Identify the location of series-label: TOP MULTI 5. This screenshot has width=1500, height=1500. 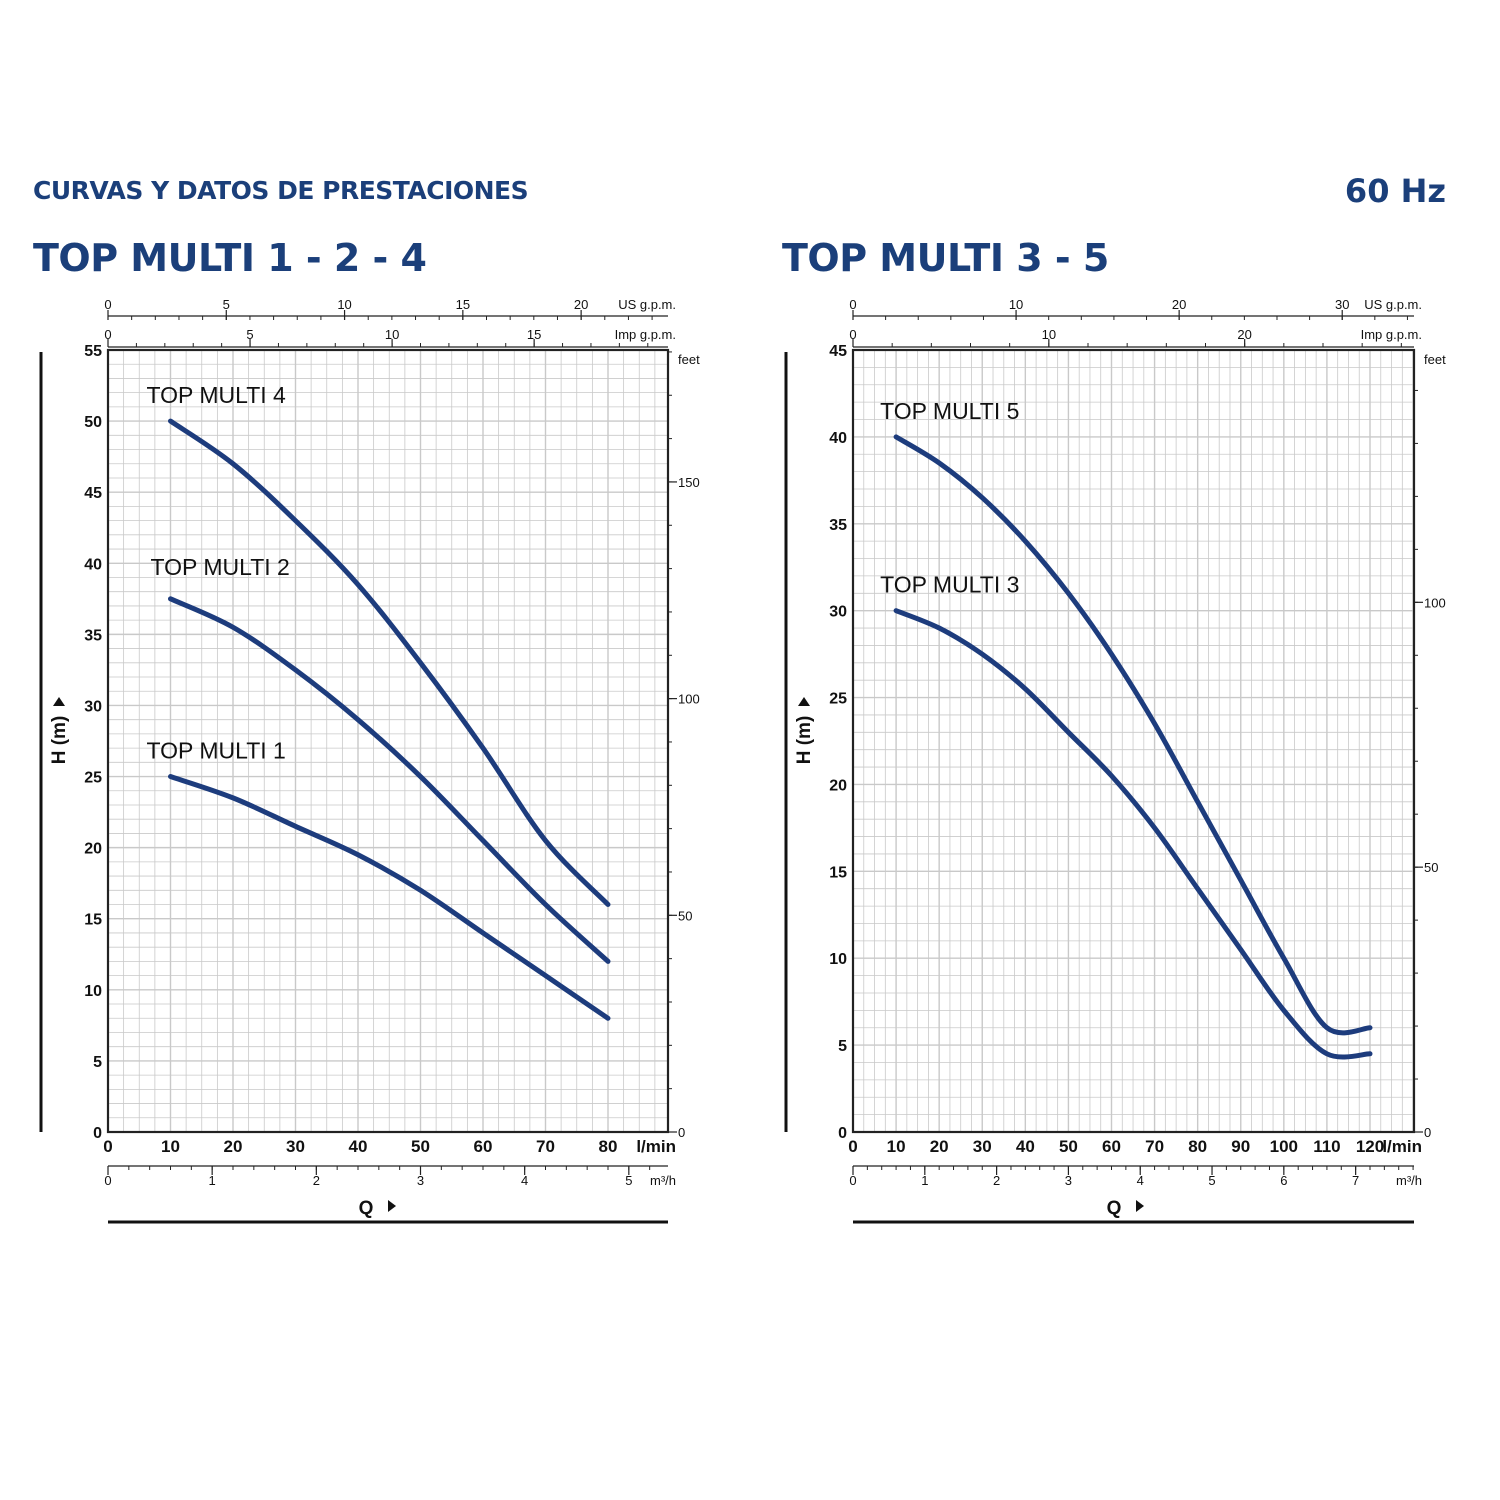
(949, 411).